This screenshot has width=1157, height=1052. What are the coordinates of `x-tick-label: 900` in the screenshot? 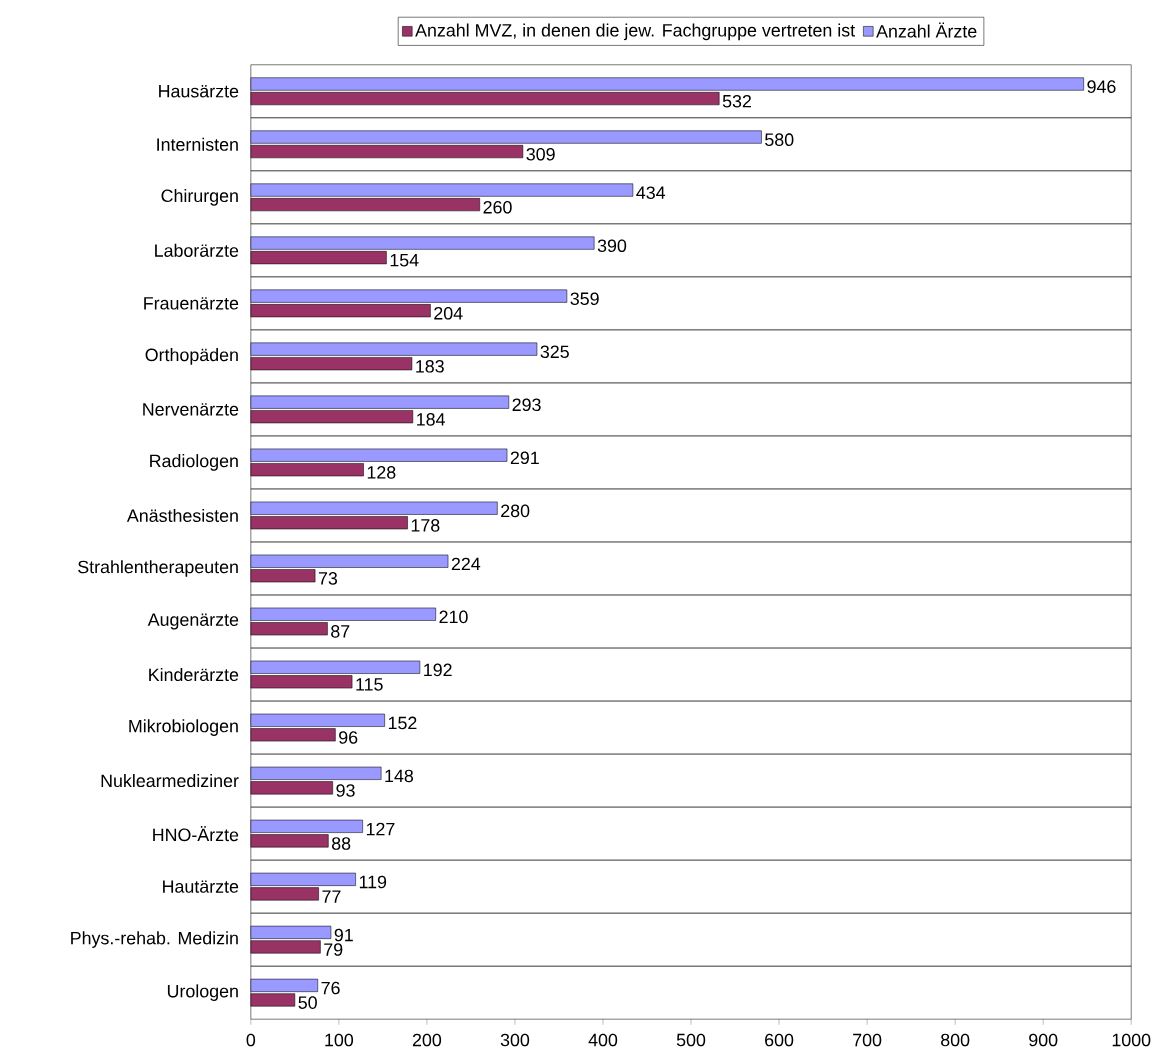 It's located at (1043, 1040).